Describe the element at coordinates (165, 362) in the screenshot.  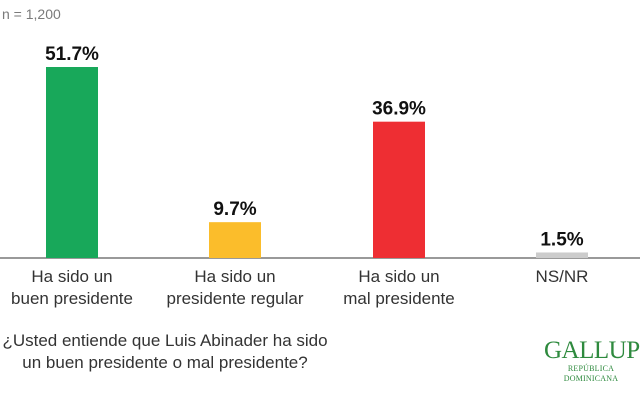
I see `question-line-2: un buen presidente o mal presidente?` at that location.